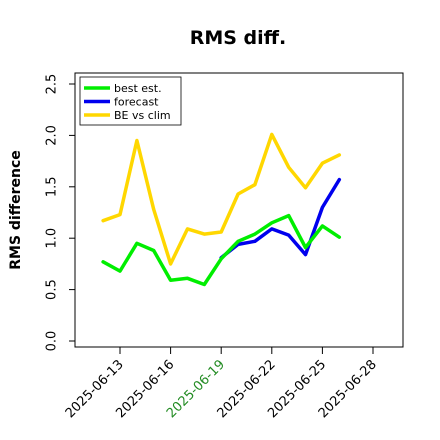 The width and height of the screenshot is (440, 440). I want to click on y-tick-label: 2.5, so click(52, 84).